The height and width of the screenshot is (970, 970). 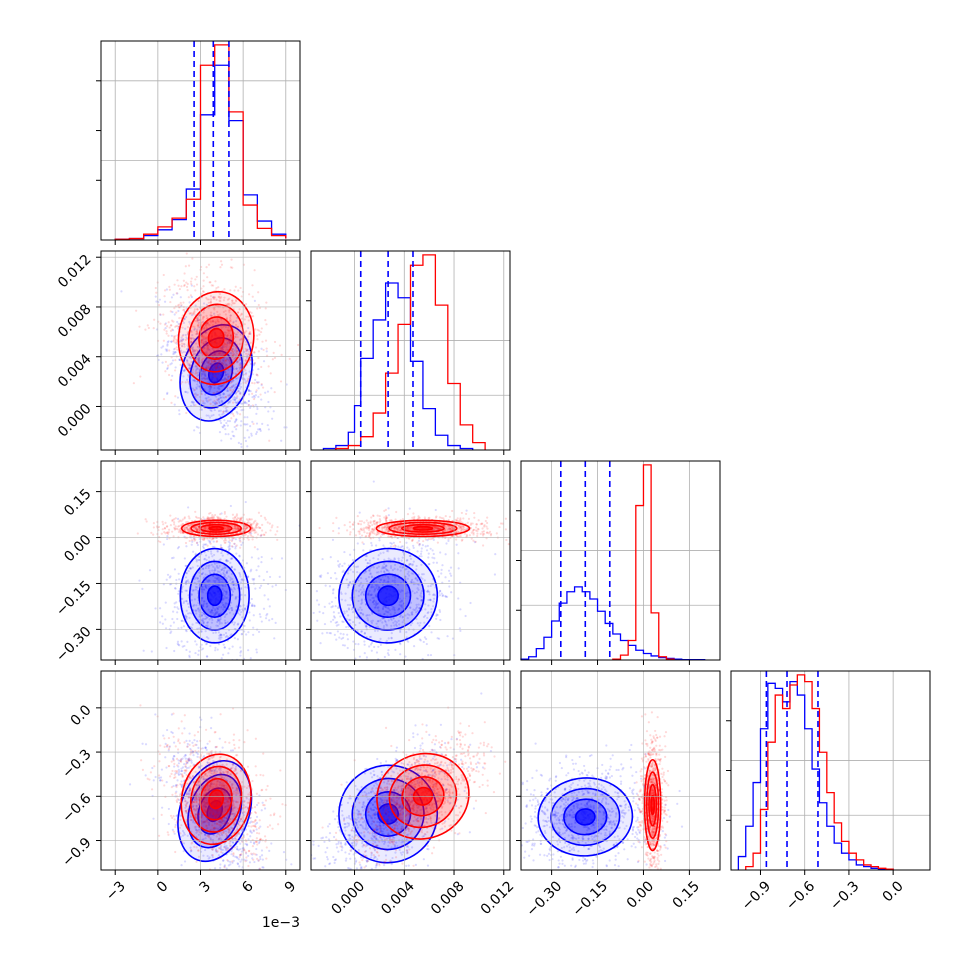 I want to click on y-tick-label: −0.3, so click(x=76, y=763).